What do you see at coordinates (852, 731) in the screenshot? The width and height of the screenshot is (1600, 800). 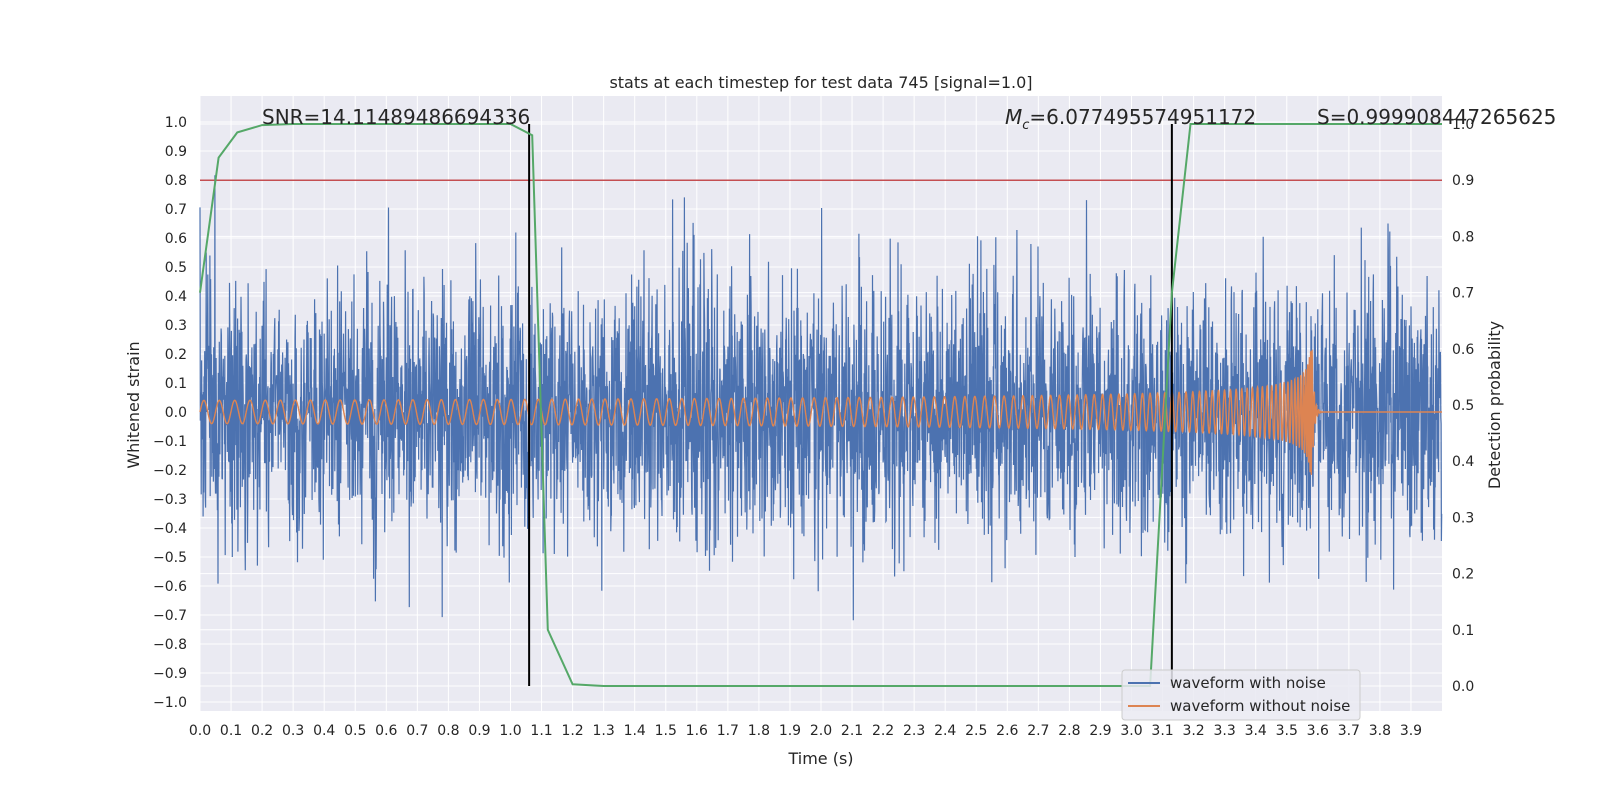 I see `x-tick-label: 2.1` at bounding box center [852, 731].